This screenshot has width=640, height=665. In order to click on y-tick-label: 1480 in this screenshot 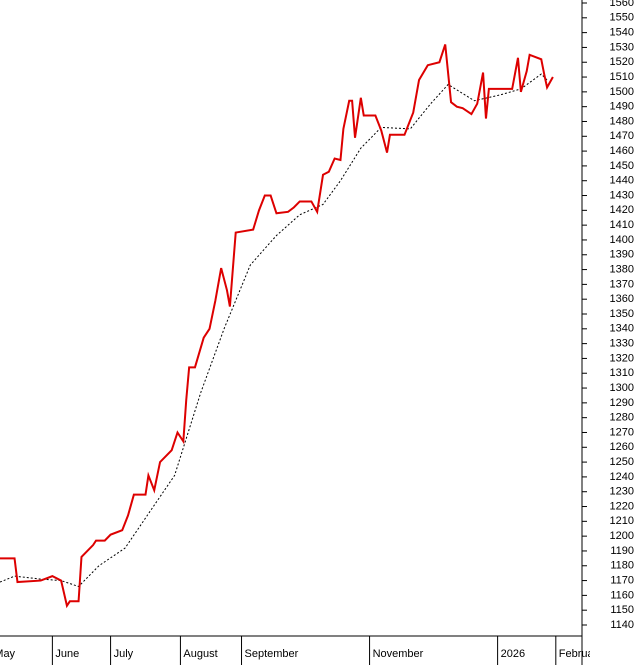, I will do `click(622, 121)`.